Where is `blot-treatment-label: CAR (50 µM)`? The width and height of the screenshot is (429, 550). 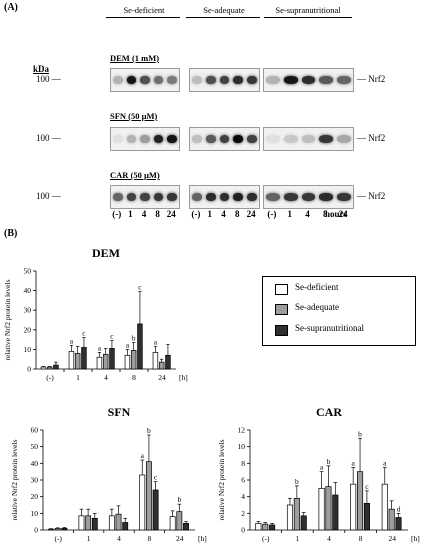
blot-treatment-label: CAR (50 µM) is located at coordinates (135, 175).